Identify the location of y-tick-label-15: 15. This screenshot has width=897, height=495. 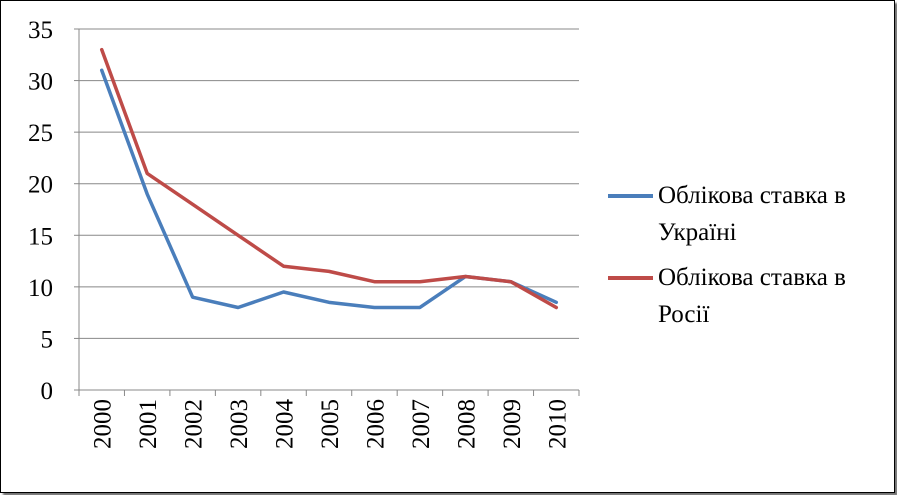
(40, 236).